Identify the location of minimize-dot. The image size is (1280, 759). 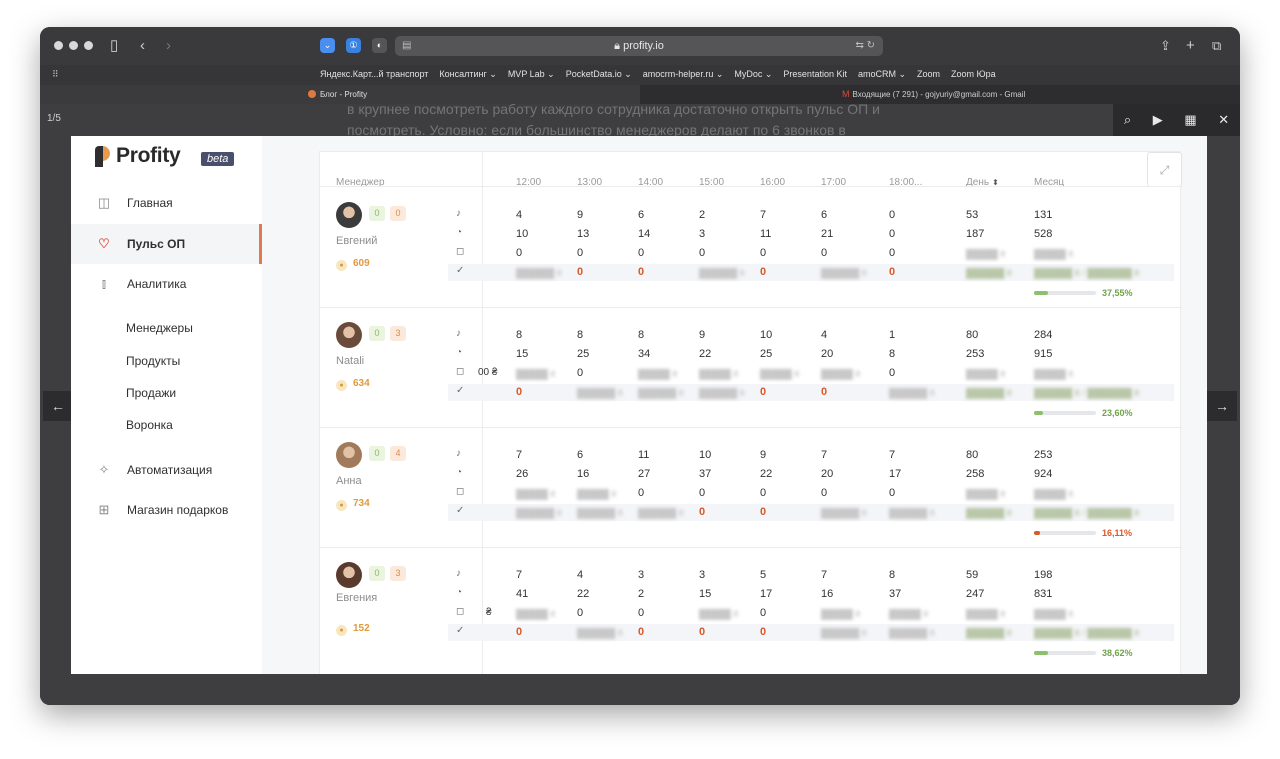
(73, 45).